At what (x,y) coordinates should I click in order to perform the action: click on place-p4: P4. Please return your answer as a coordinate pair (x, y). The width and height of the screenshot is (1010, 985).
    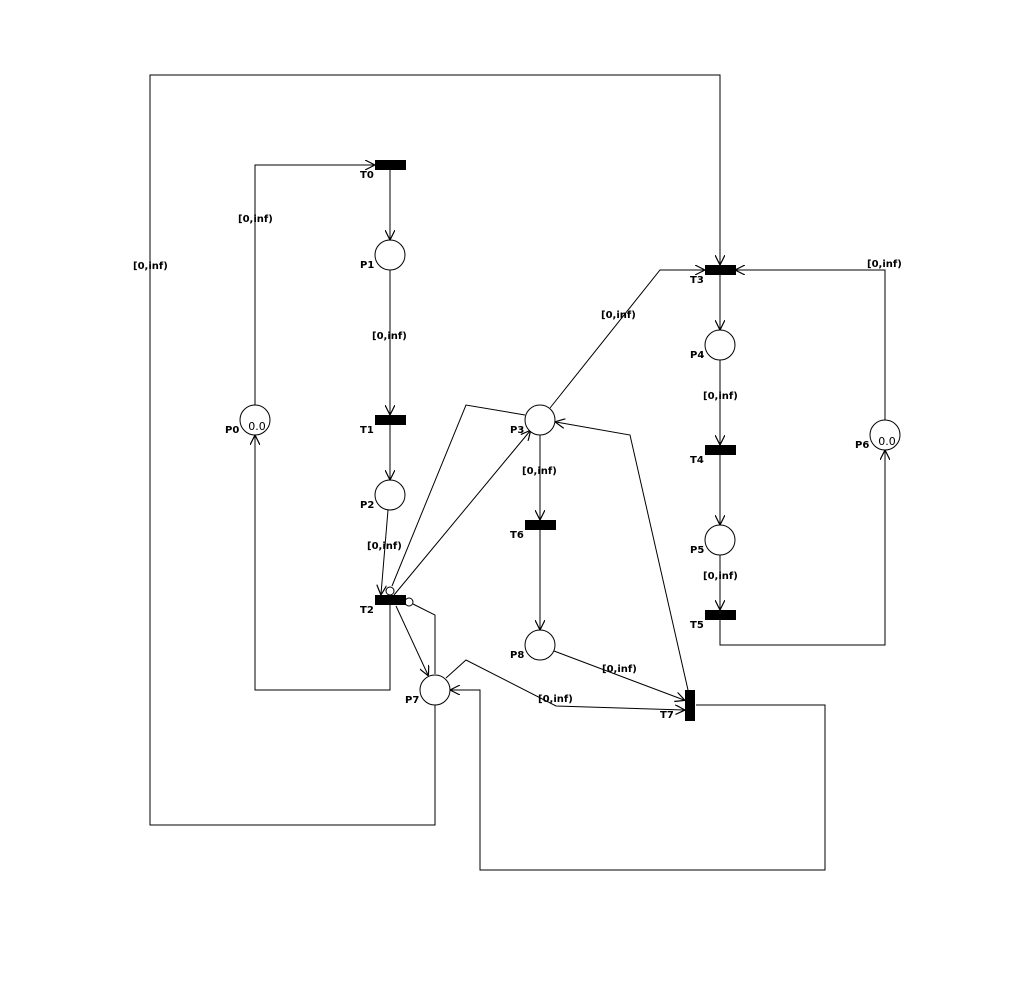
    Looking at the image, I should click on (713, 345).